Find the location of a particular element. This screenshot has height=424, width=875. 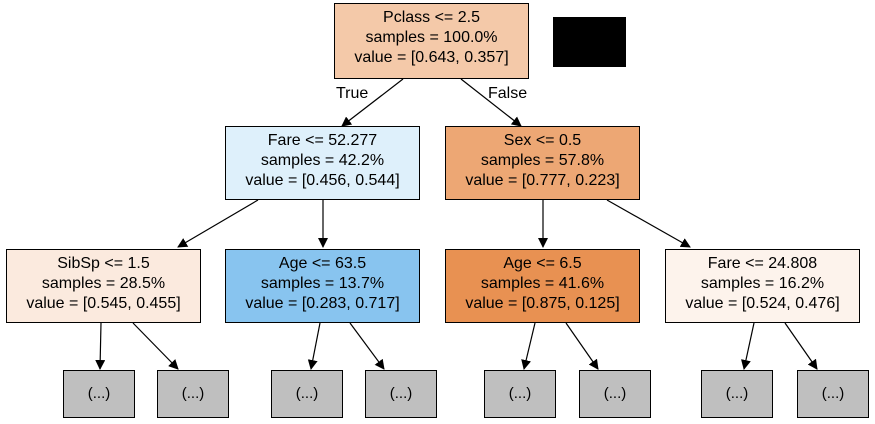

node-value: value = [0.456, 0.544] is located at coordinates (322, 180).